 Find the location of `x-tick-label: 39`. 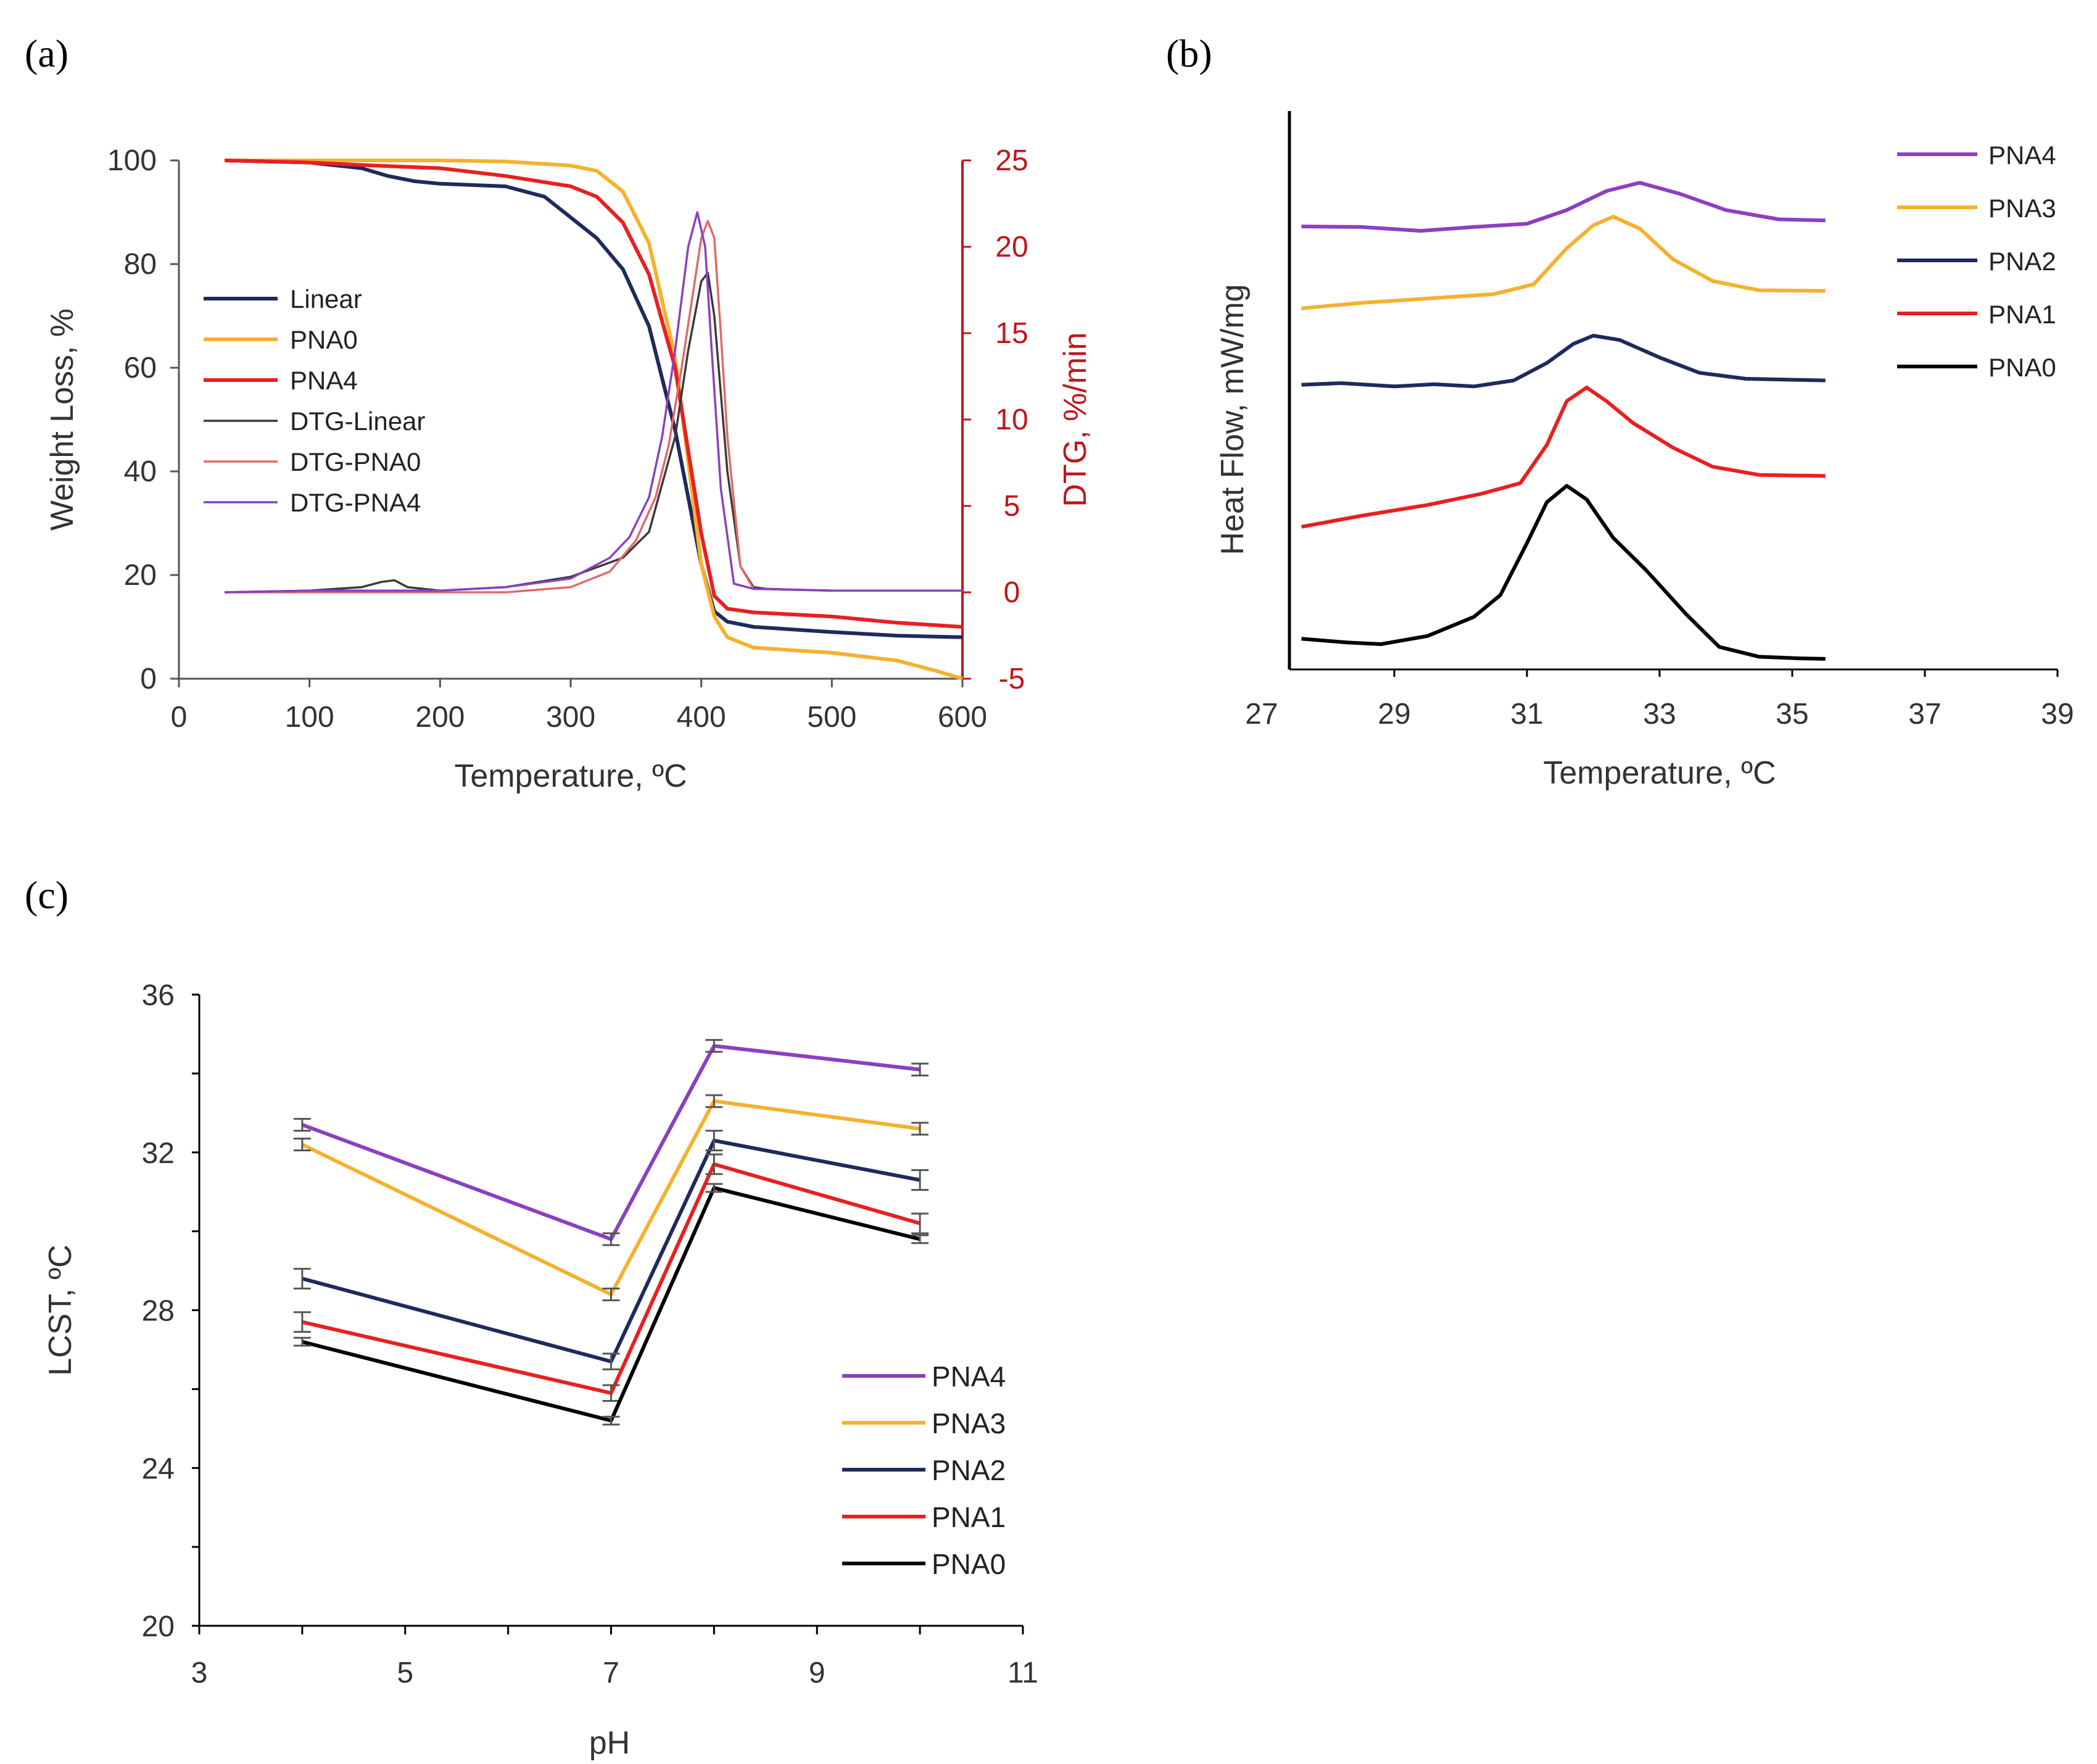

x-tick-label: 39 is located at coordinates (2057, 714).